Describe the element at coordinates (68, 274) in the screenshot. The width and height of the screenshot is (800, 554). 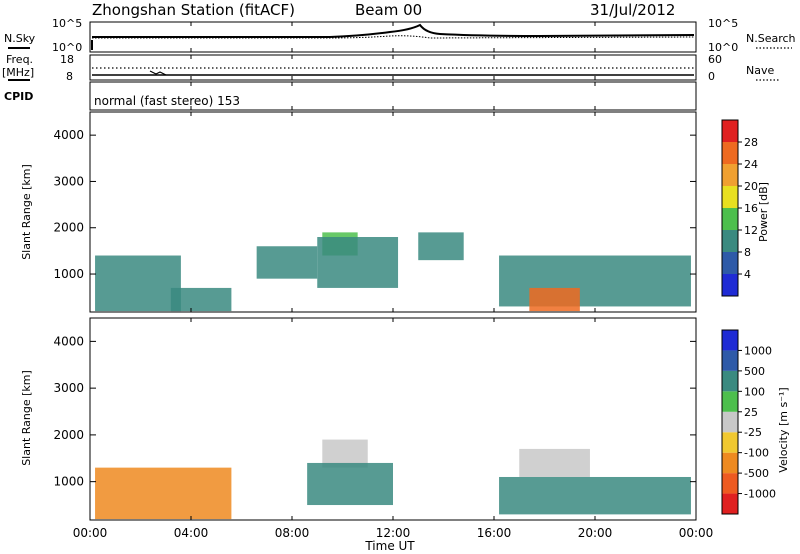
I see `power-ytick-label-0: 1000` at that location.